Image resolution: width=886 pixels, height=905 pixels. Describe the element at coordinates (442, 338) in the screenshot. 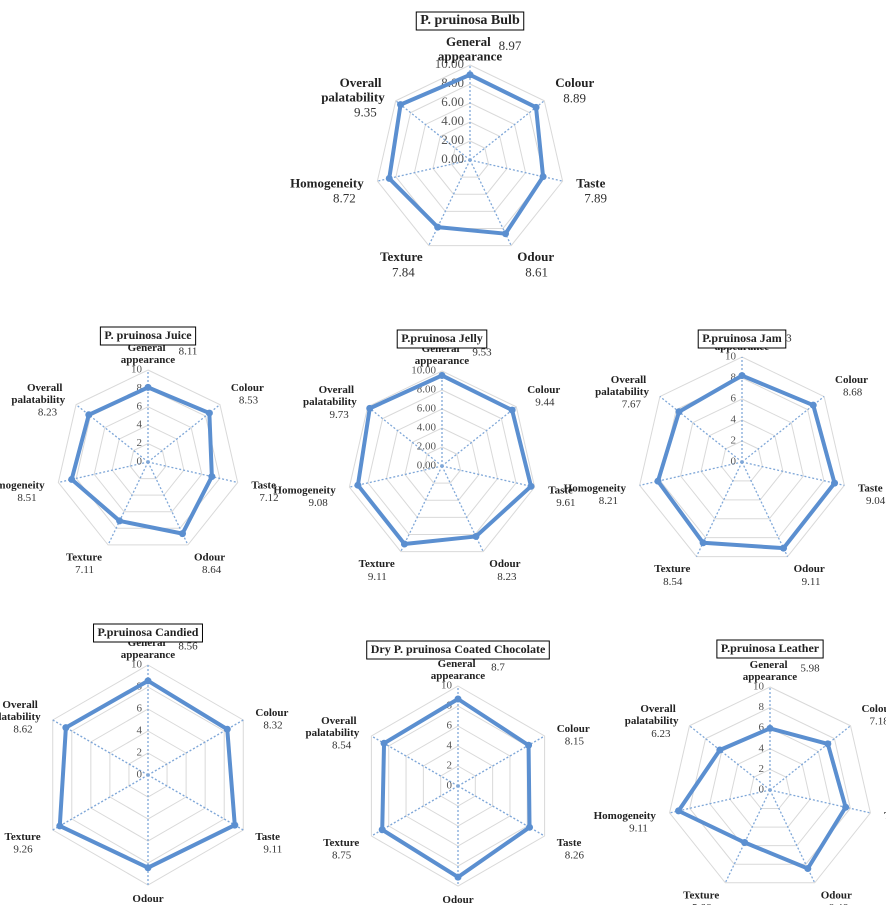

I see `chart-title: P.pruinosa Jelly` at that location.